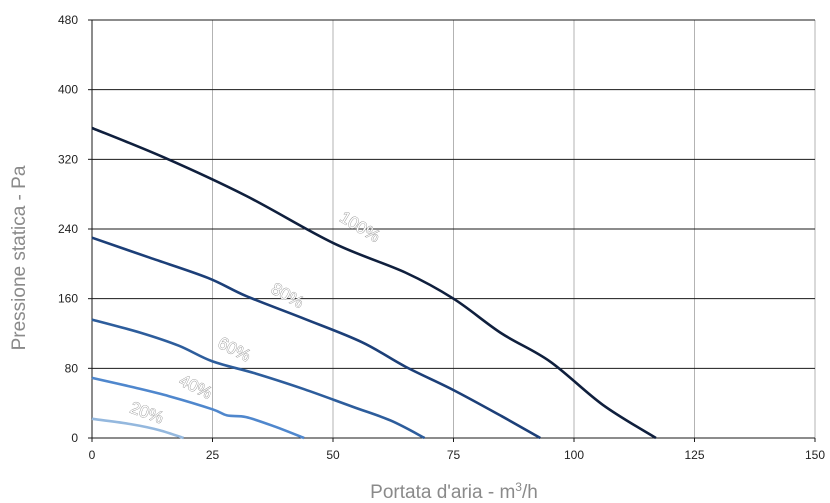  I want to click on x-tick-label: 50, so click(333, 455).